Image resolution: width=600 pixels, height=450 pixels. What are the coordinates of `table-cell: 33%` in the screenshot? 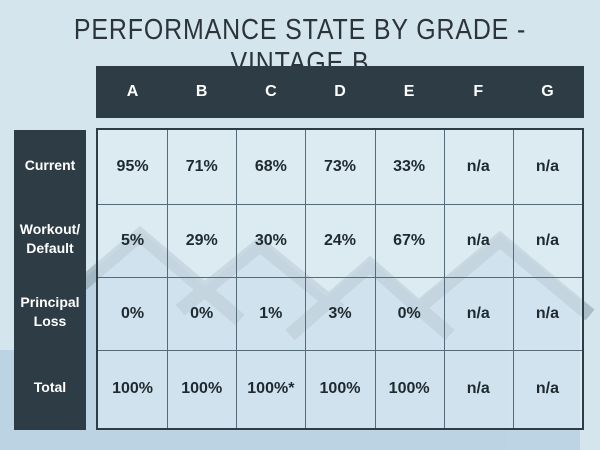 It's located at (409, 166).